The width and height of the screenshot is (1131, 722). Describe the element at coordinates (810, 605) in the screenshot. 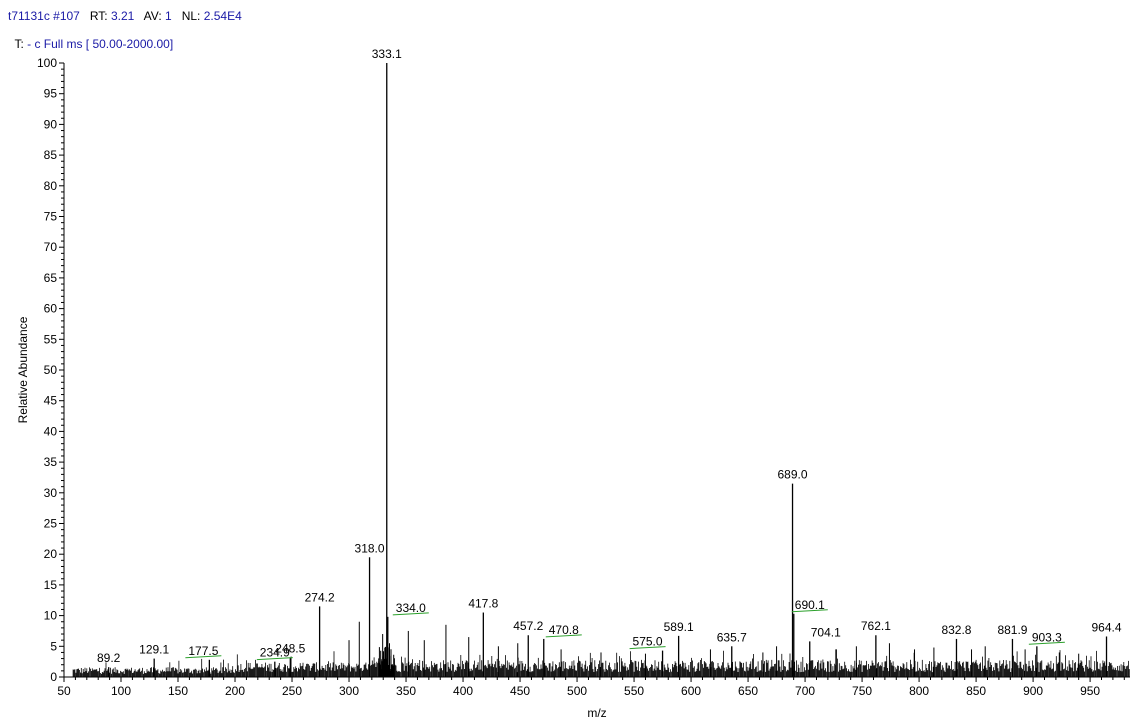

I see `peak-label: 690.1` at that location.